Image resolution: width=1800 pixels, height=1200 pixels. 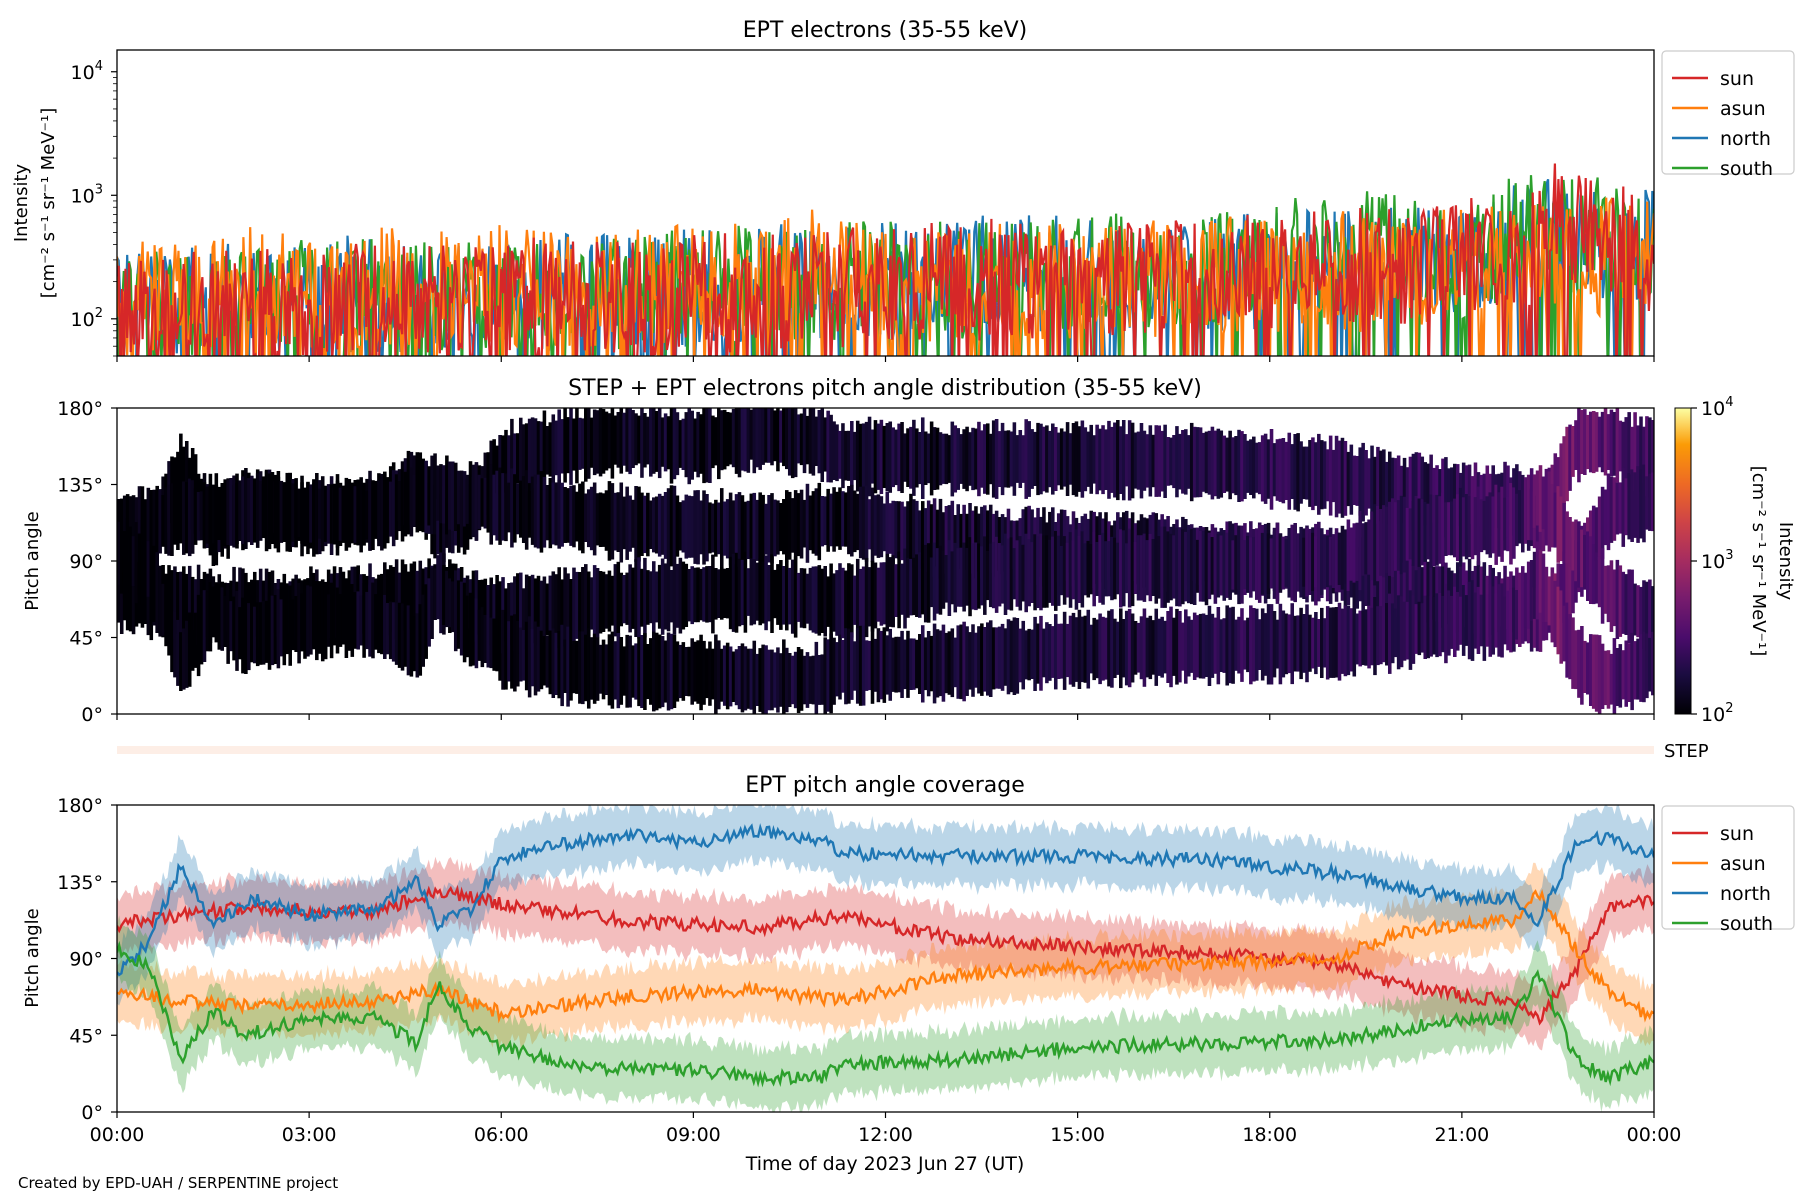 What do you see at coordinates (501, 1135) in the screenshot?
I see `x-tick-label: 06:00` at bounding box center [501, 1135].